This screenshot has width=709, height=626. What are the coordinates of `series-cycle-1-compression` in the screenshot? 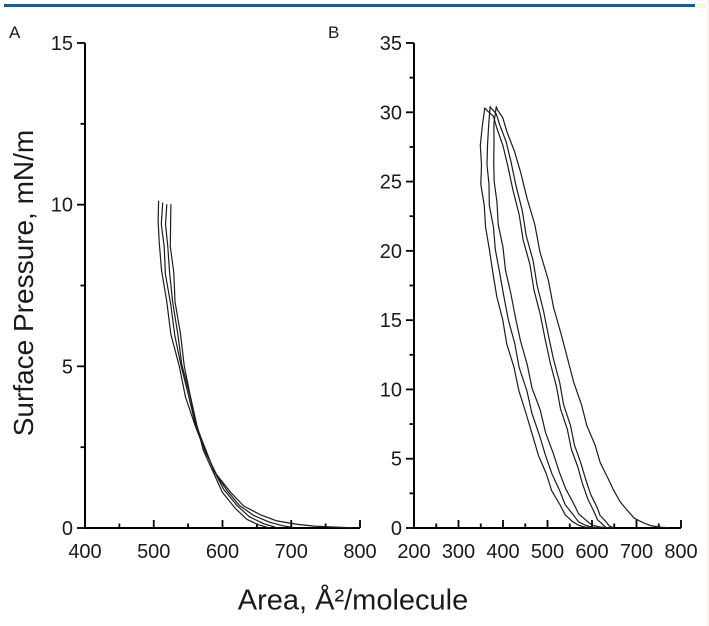 It's located at (219, 366).